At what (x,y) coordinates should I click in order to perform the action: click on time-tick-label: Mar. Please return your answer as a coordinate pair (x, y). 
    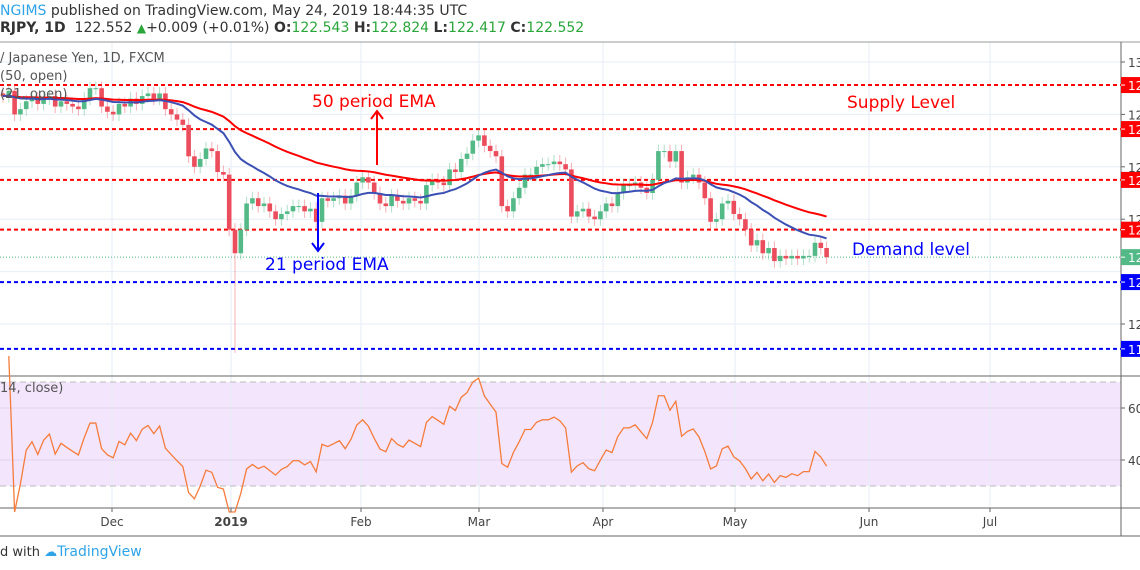
    Looking at the image, I should click on (479, 522).